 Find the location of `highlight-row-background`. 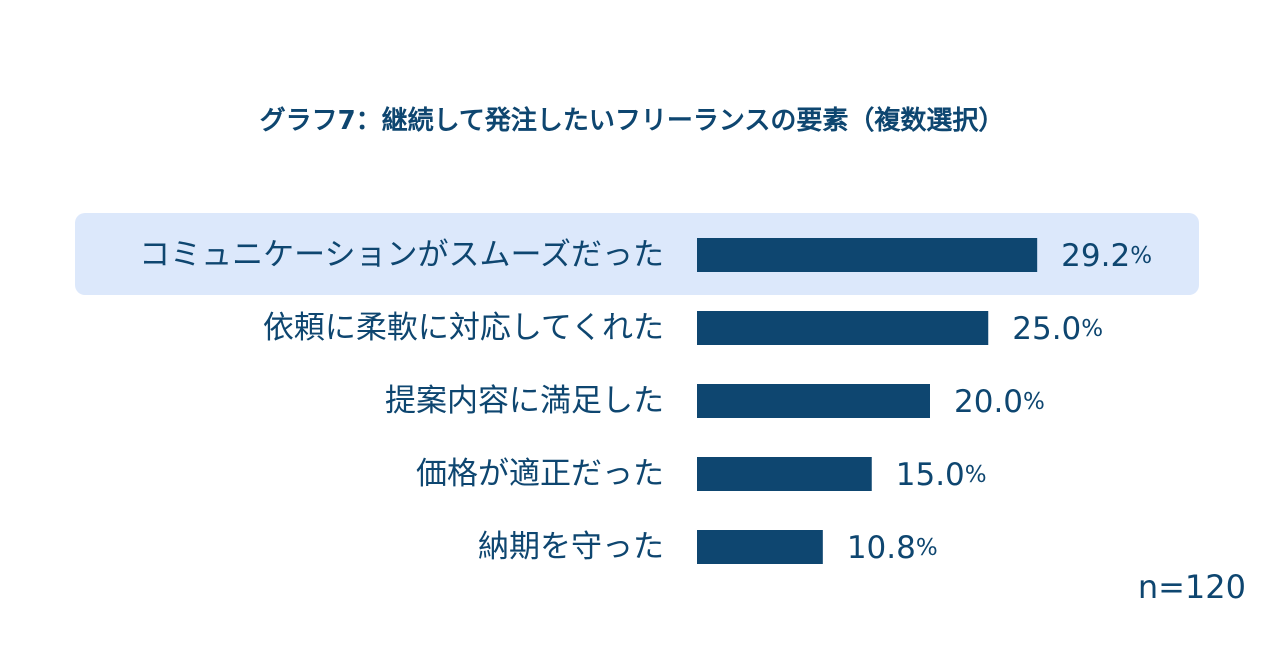

highlight-row-background is located at coordinates (637, 254).